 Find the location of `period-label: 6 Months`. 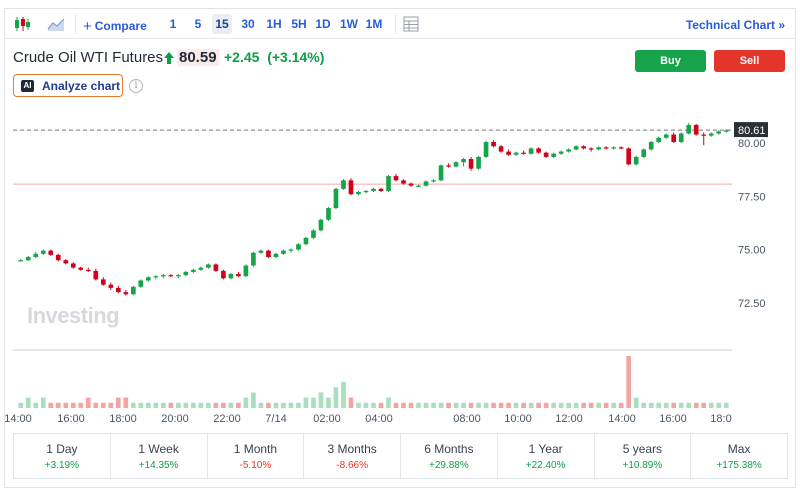

period-label: 6 Months is located at coordinates (449, 449).